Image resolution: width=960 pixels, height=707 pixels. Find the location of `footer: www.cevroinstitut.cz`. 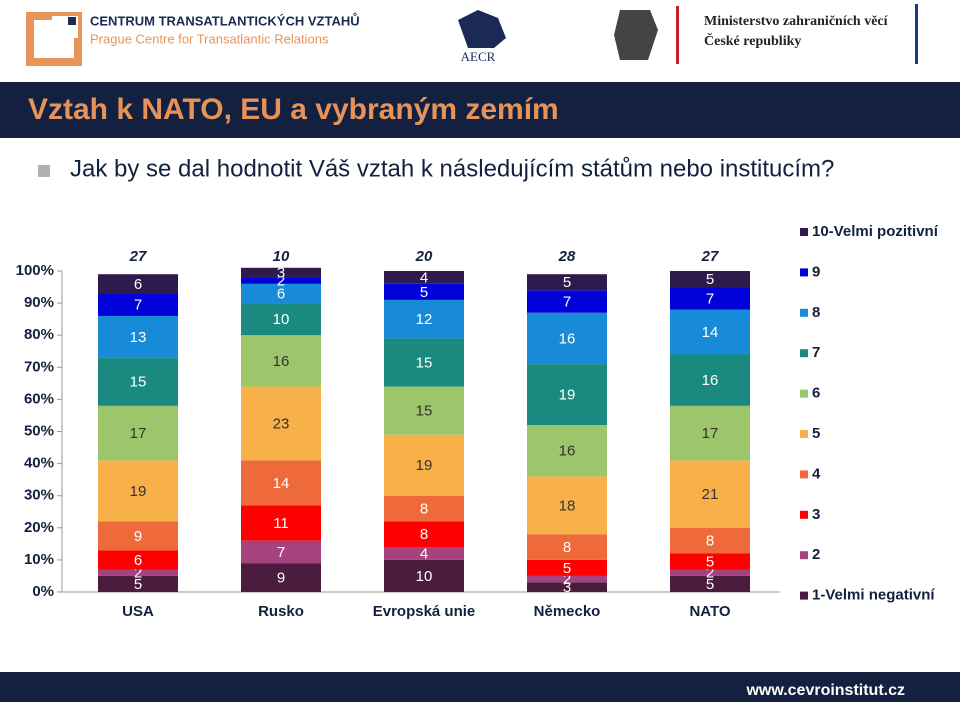

footer: www.cevroinstitut.cz is located at coordinates (825, 690).